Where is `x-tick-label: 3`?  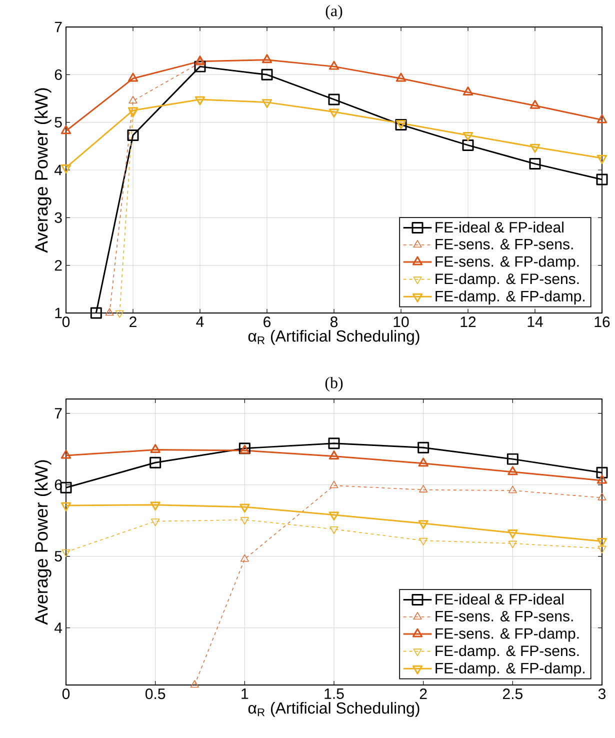
x-tick-label: 3 is located at coordinates (602, 694).